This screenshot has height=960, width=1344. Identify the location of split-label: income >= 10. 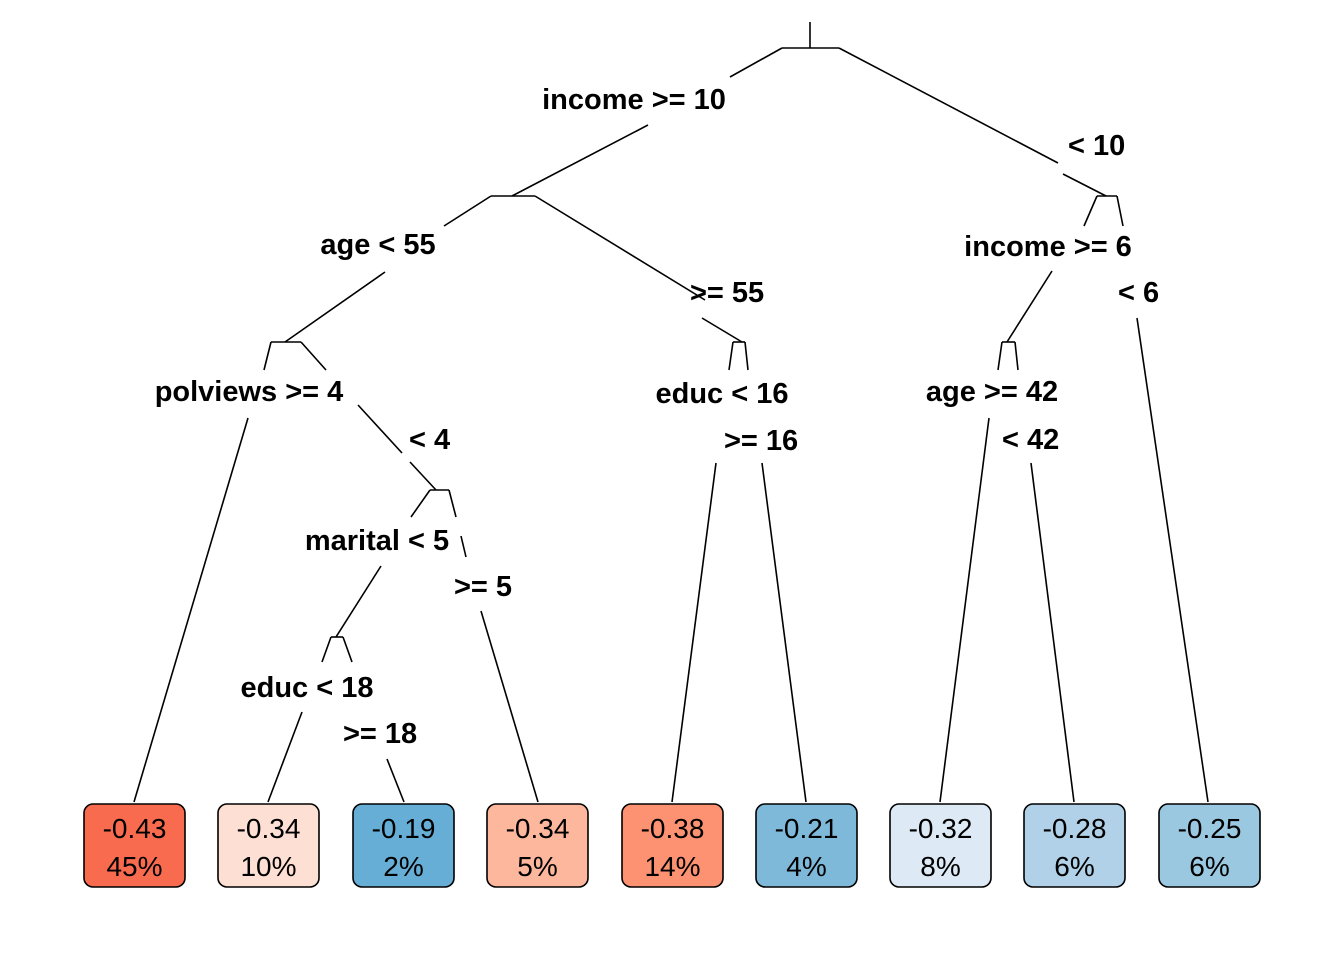
(634, 100).